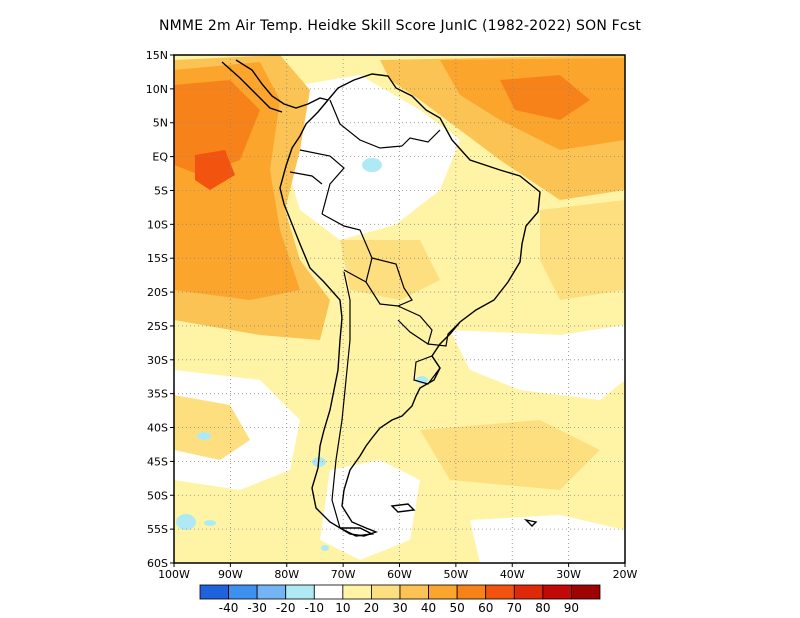  Describe the element at coordinates (542, 608) in the screenshot. I see `colorbar-label: 80` at that location.